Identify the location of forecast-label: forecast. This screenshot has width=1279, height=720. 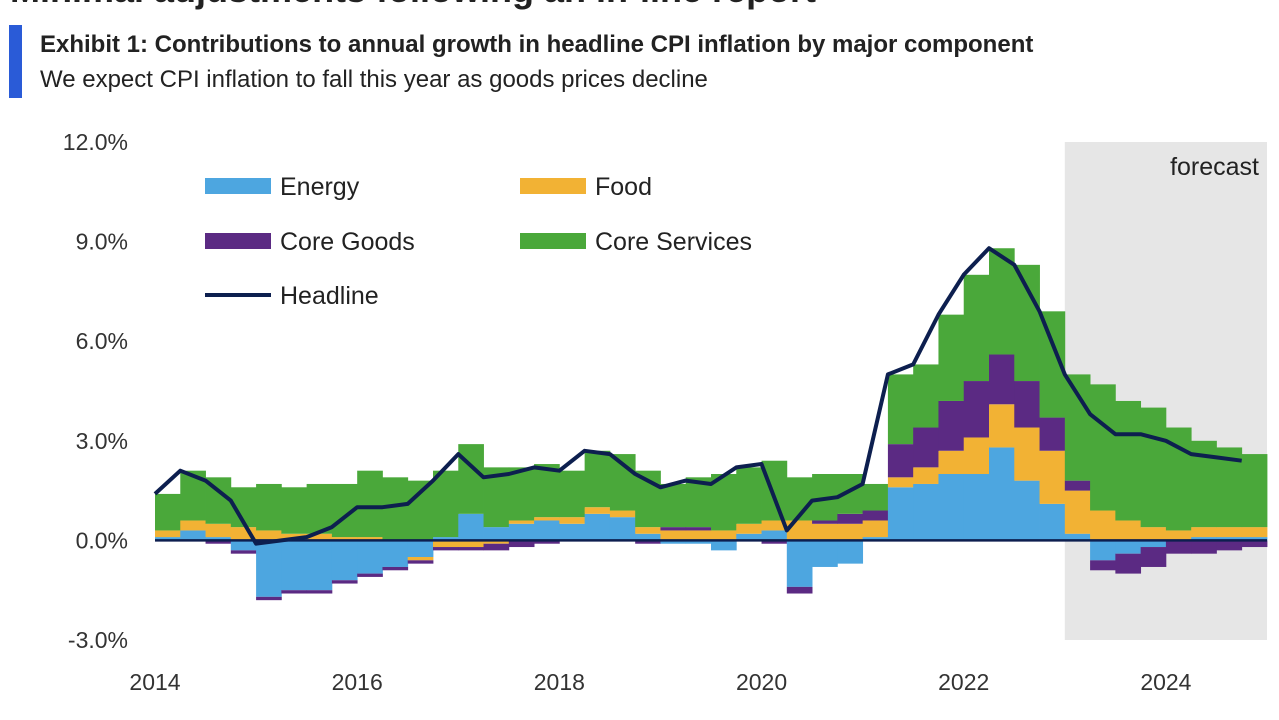
(1214, 167).